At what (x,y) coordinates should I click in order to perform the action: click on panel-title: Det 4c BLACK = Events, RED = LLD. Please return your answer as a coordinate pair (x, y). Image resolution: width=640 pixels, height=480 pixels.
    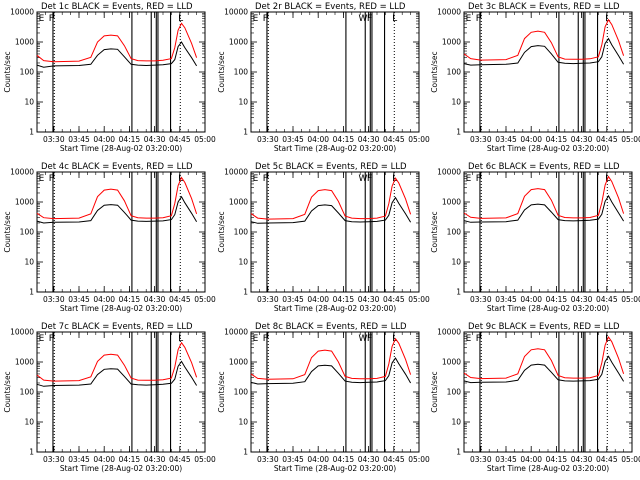
    Looking at the image, I should click on (117, 167).